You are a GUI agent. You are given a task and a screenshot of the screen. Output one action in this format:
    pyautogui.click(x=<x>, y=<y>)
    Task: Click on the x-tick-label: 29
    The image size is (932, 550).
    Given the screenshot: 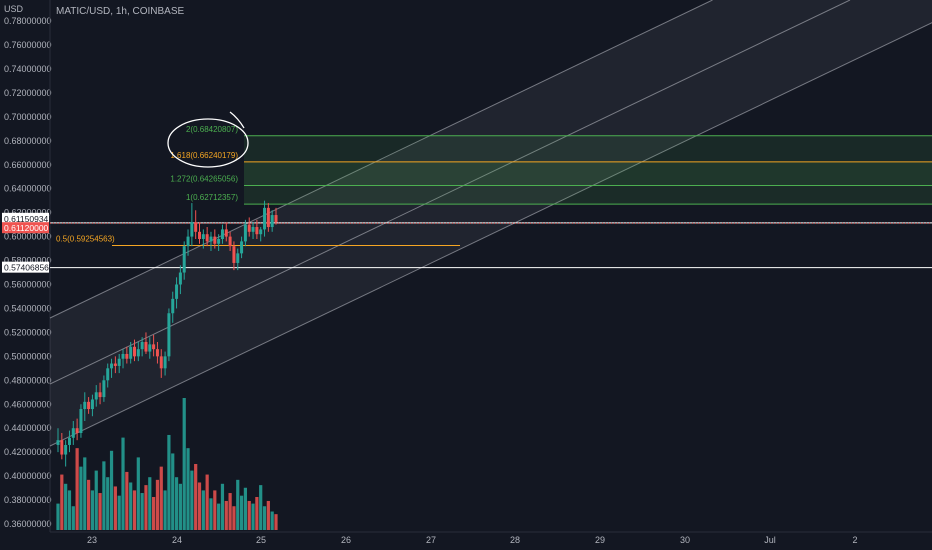 What is the action you would take?
    pyautogui.click(x=600, y=540)
    